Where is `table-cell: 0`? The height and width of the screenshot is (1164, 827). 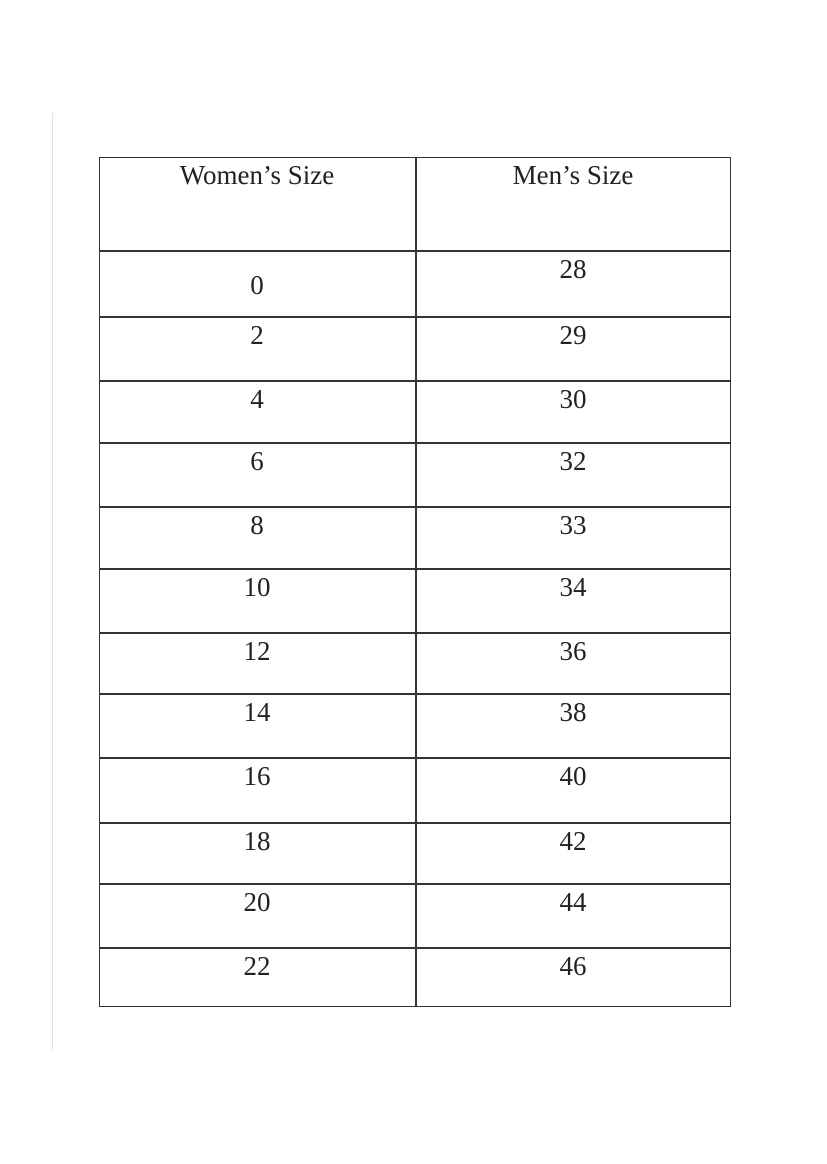
table-cell: 0 is located at coordinates (257, 285).